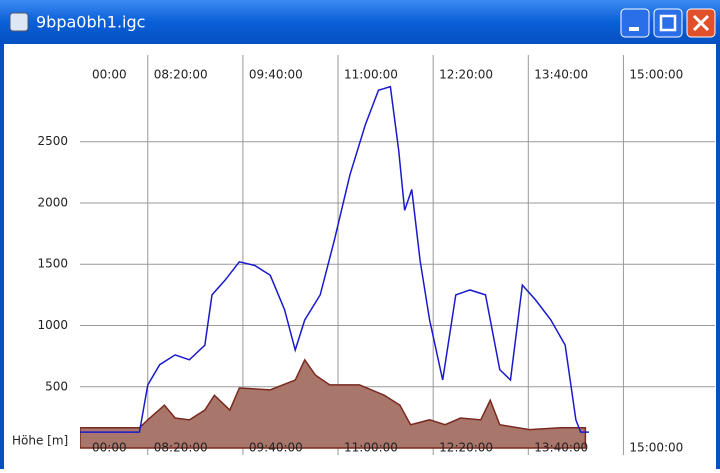 The height and width of the screenshot is (473, 720). Describe the element at coordinates (56, 386) in the screenshot. I see `y-tick-label: 500` at that location.